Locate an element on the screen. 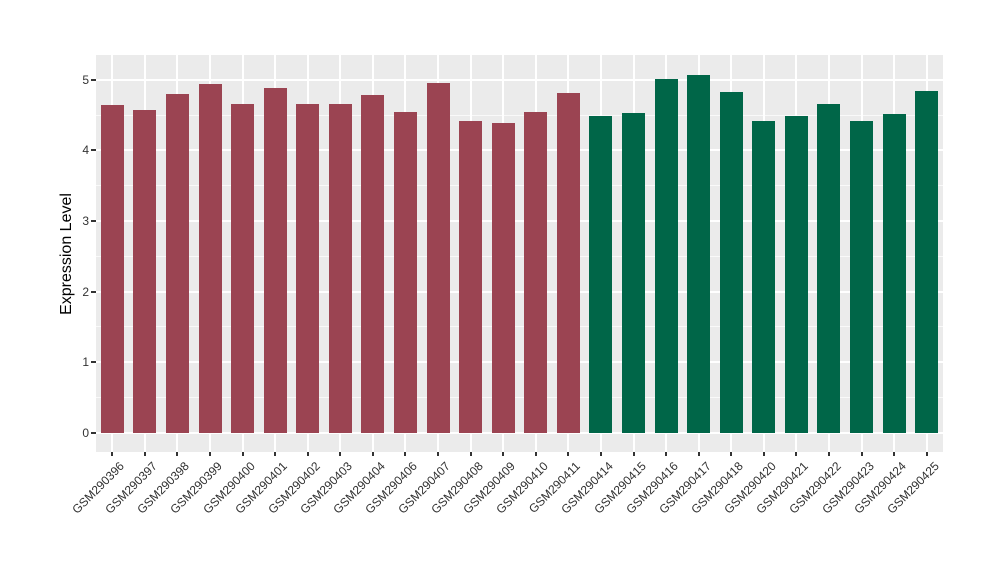 The height and width of the screenshot is (580, 1000). y-axis-tick-label: 1 is located at coordinates (85, 362).